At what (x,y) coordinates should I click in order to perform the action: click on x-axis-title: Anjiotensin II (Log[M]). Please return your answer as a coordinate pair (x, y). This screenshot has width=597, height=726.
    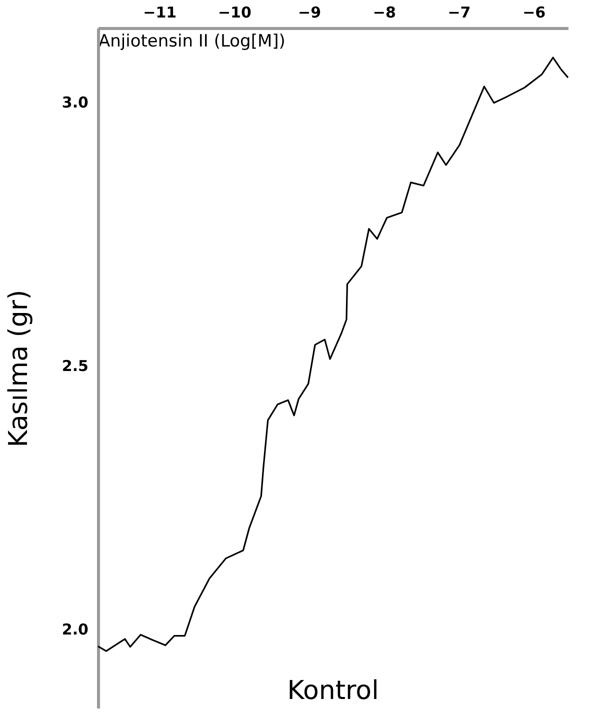
    Looking at the image, I should click on (192, 42).